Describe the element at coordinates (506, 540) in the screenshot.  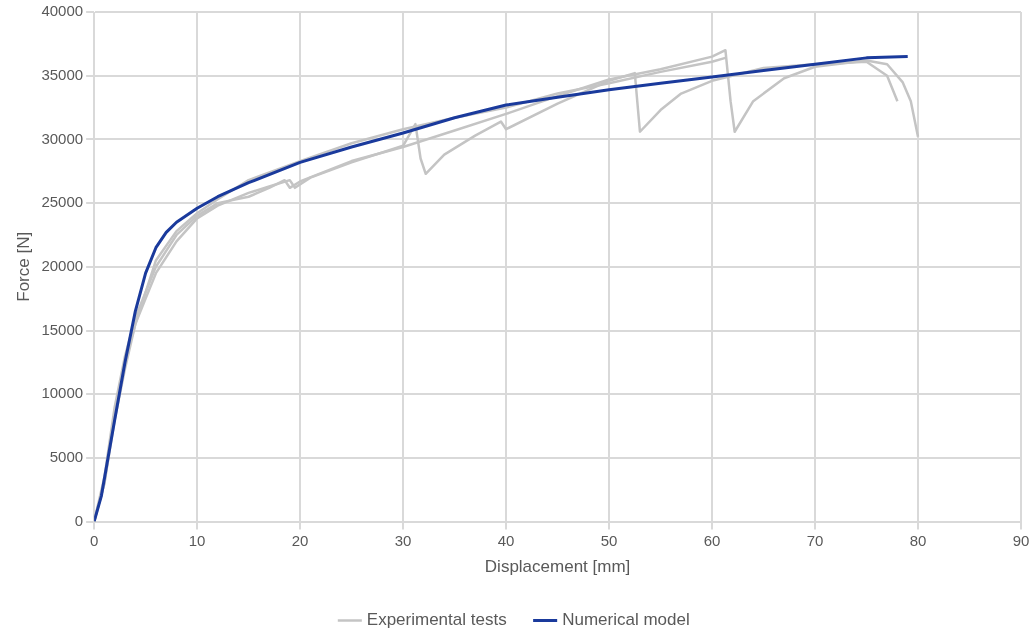
I see `x-tick-label: 40` at that location.